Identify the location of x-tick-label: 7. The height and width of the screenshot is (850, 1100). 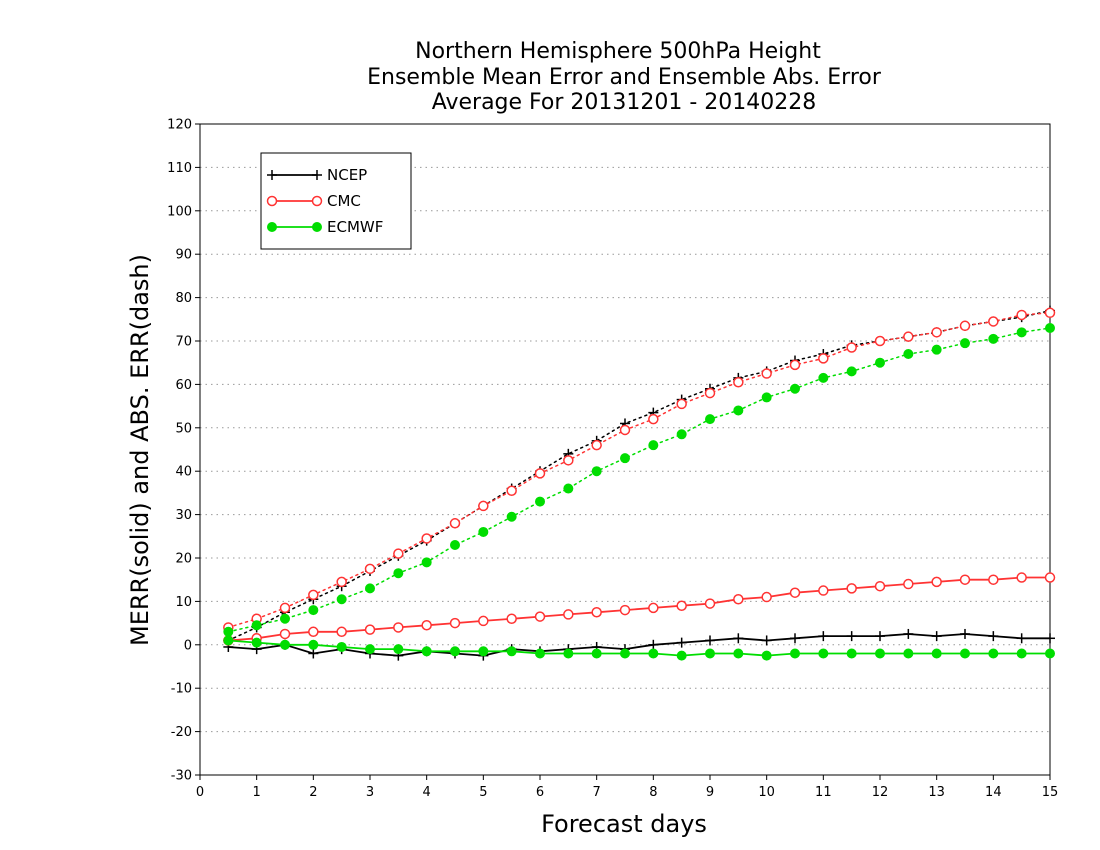
(597, 792).